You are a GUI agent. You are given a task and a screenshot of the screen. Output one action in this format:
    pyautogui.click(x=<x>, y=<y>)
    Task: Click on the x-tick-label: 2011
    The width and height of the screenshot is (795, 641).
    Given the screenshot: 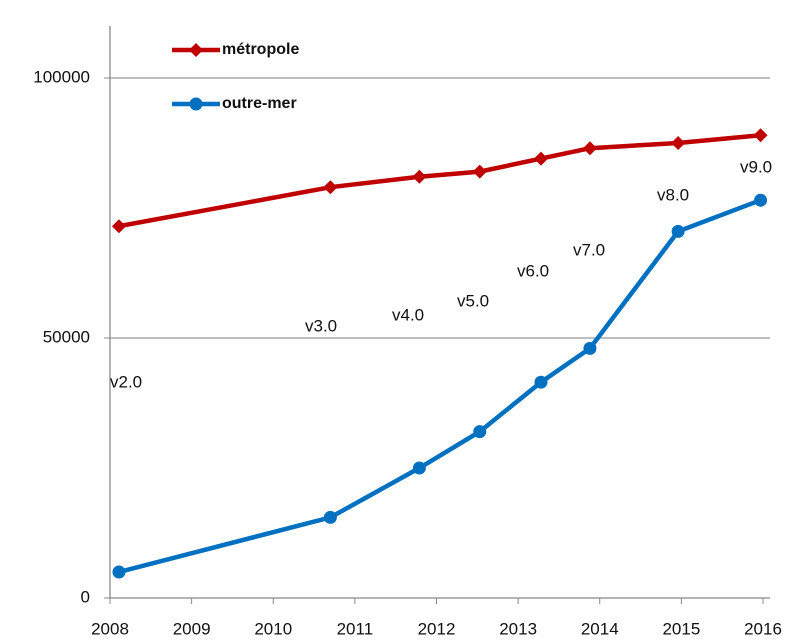 What is the action you would take?
    pyautogui.click(x=355, y=628)
    